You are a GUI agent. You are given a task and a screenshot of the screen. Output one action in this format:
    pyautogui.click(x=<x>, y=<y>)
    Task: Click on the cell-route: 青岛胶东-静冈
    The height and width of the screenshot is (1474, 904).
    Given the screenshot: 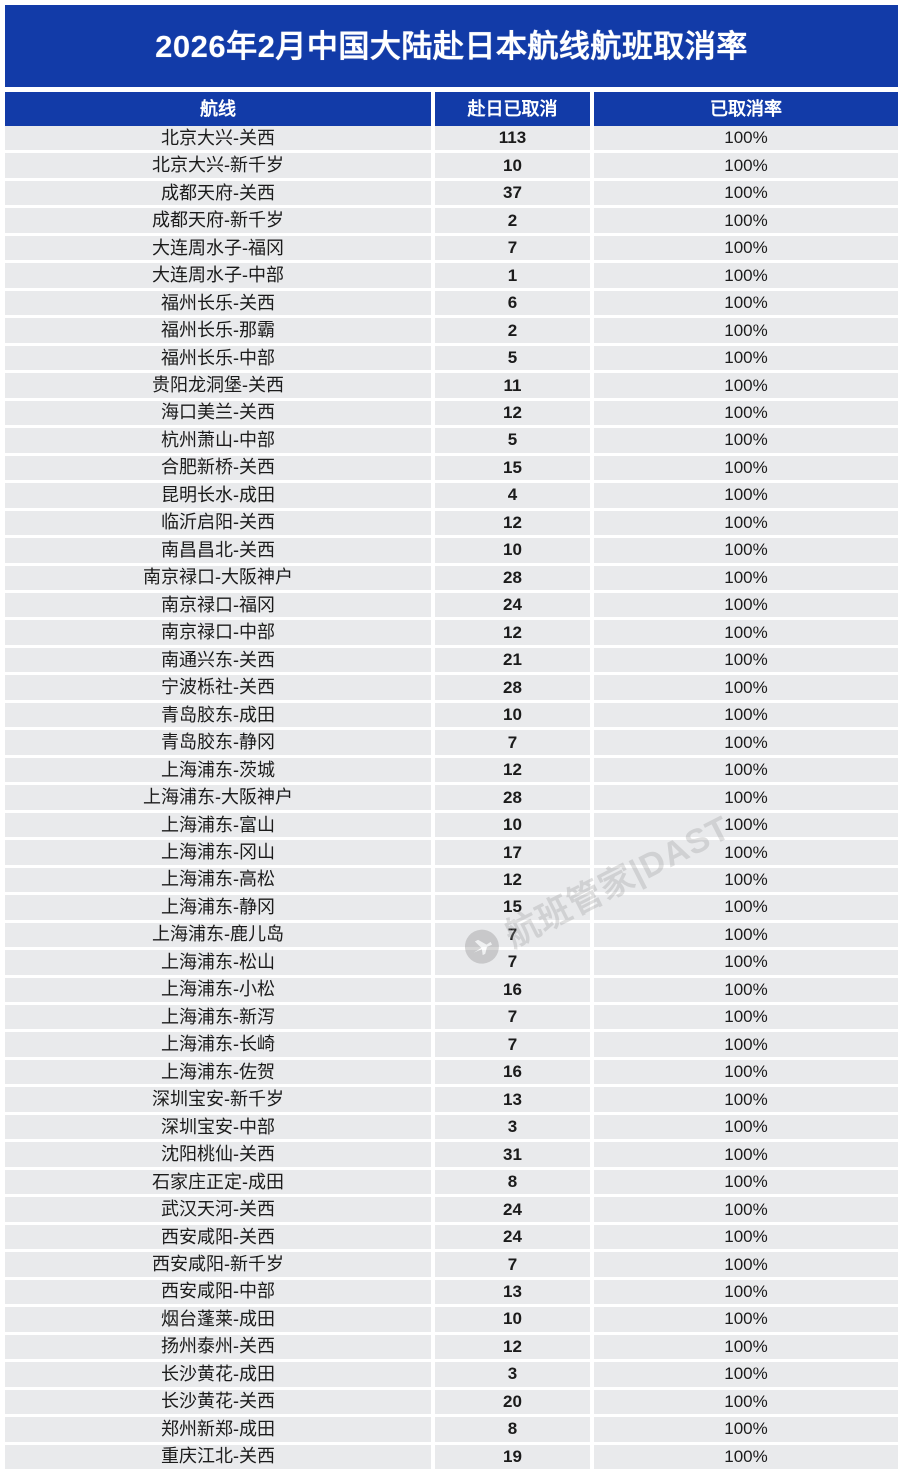 What is the action you would take?
    pyautogui.click(x=218, y=742)
    